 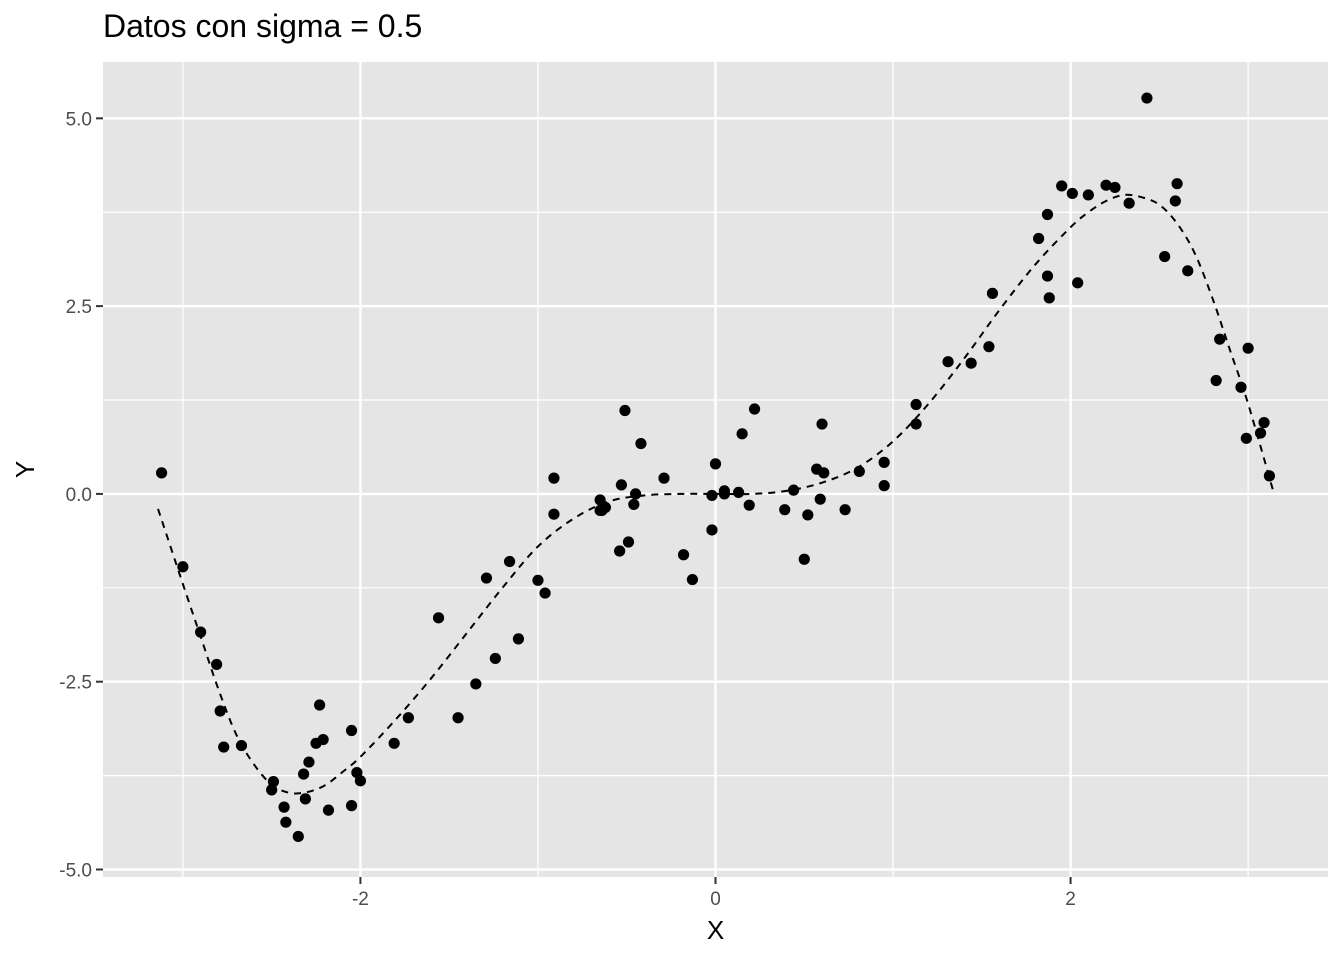 I want to click on y-tick-label: -5.0, so click(x=75, y=870).